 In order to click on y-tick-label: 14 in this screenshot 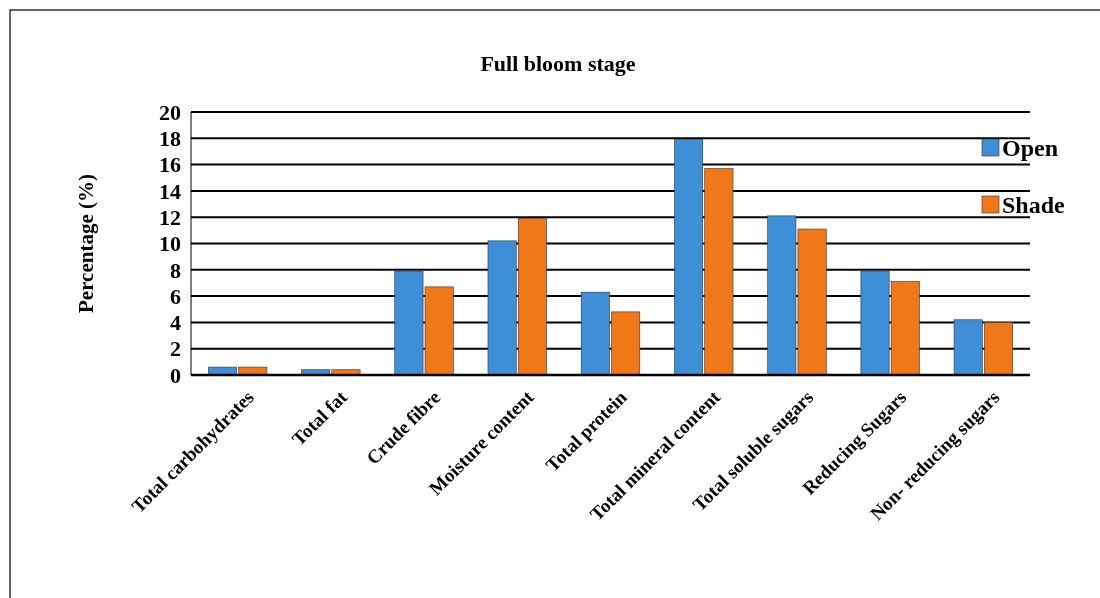, I will do `click(170, 191)`.